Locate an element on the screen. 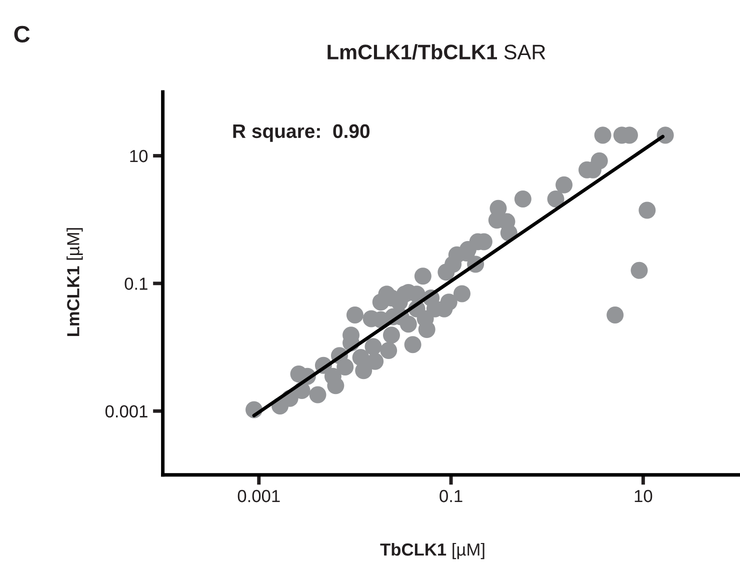 The width and height of the screenshot is (740, 564). x-axis-title: TbCLK1 [µM] is located at coordinates (432, 551).